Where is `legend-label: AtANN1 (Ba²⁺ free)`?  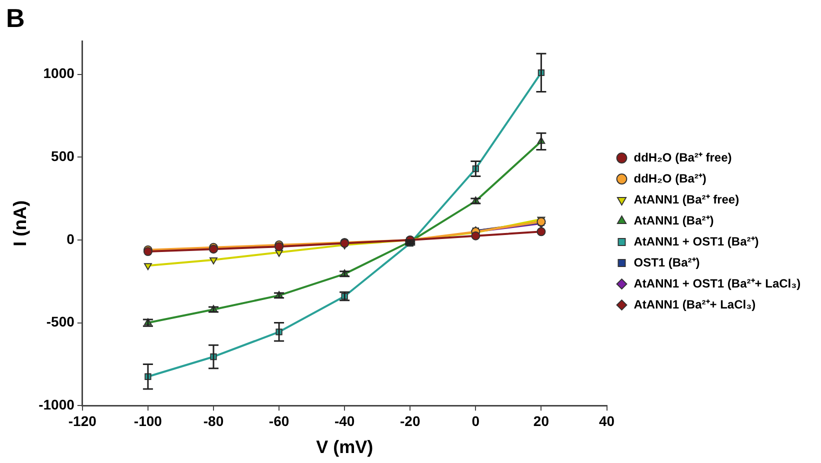 legend-label: AtANN1 (Ba²⁺ free) is located at coordinates (687, 199).